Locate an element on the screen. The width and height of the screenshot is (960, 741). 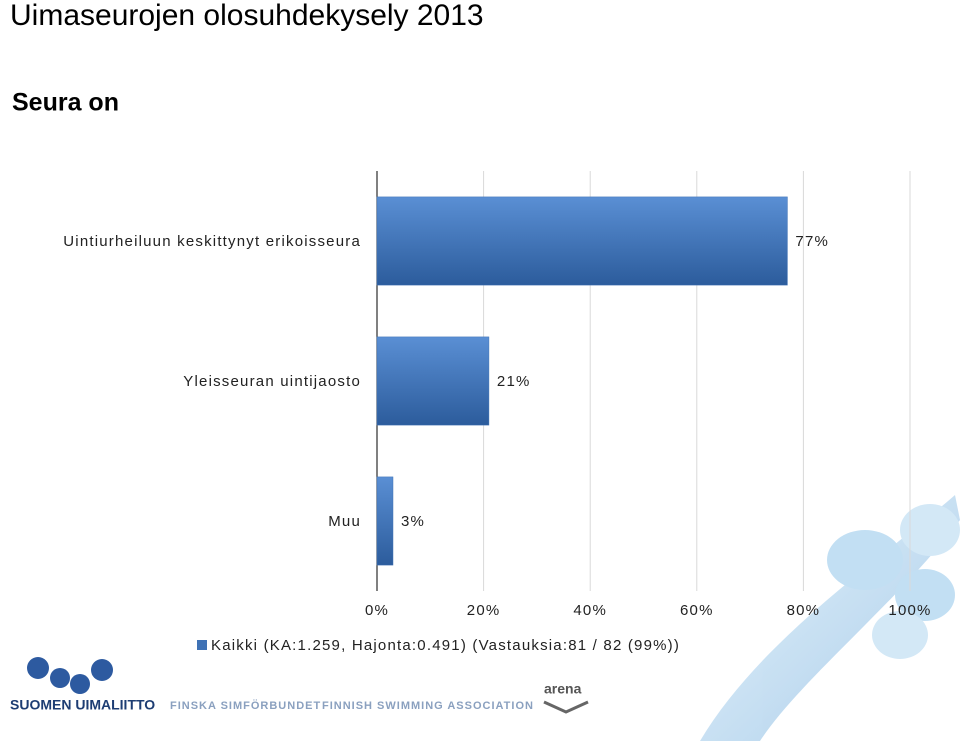
english-name: FINNISH SWIMMING ASSOCIATION is located at coordinates (428, 706).